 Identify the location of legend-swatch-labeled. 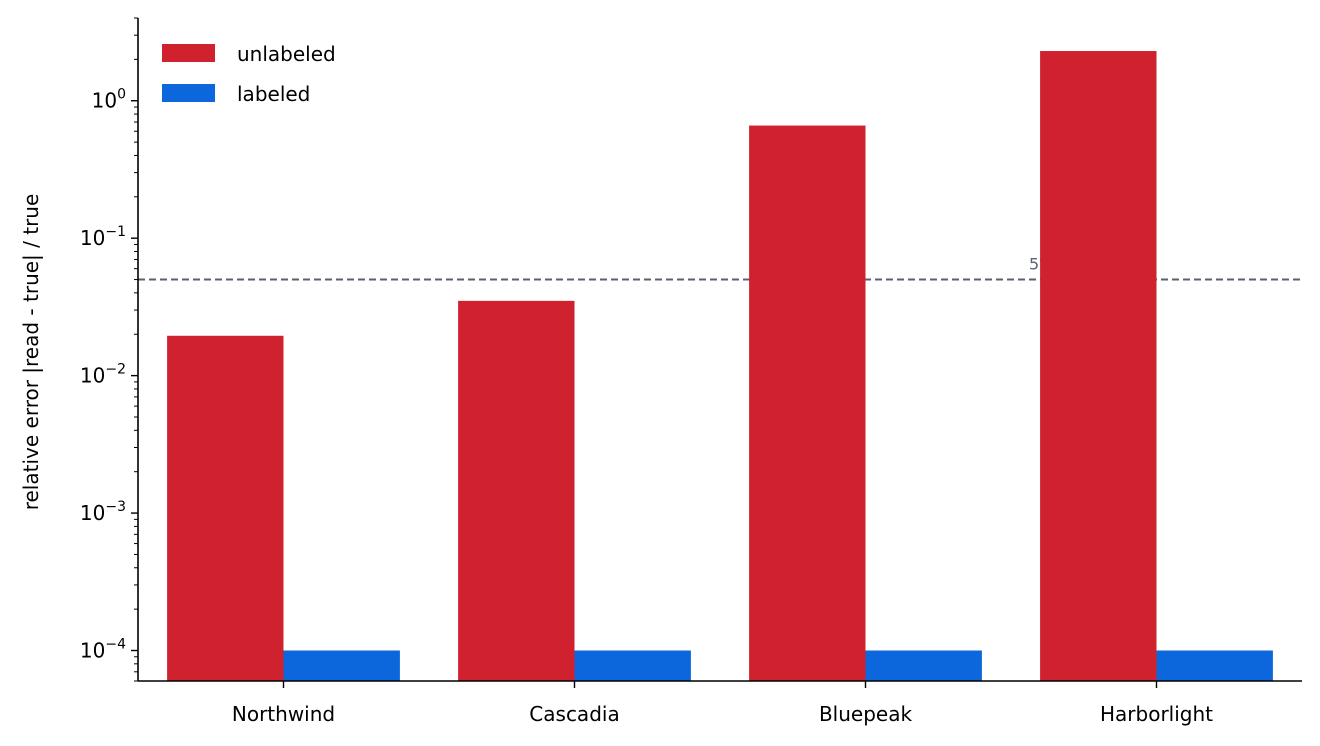
(188, 93).